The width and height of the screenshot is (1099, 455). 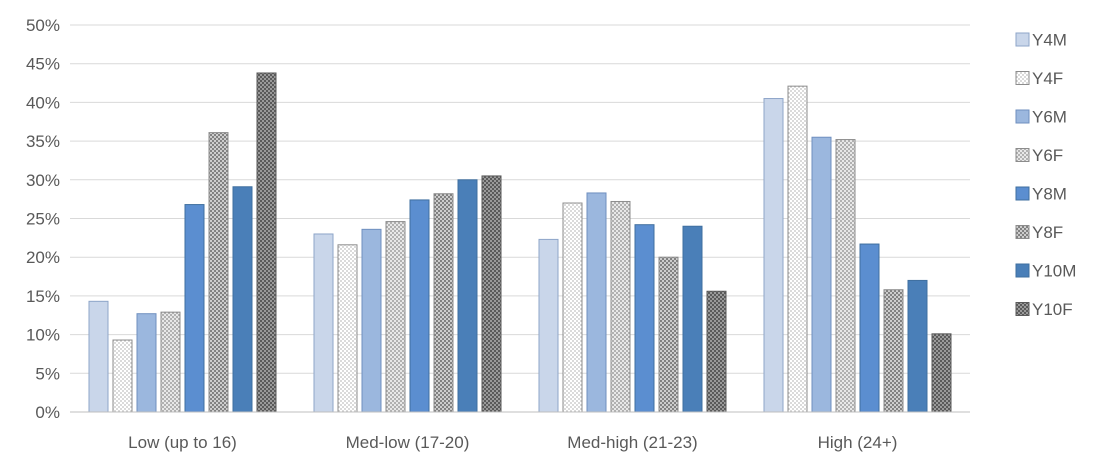 I want to click on legend: Y4M Y4F Y6M Y6F Y8M Y8F Y10M Y10F, so click(x=1045, y=175).